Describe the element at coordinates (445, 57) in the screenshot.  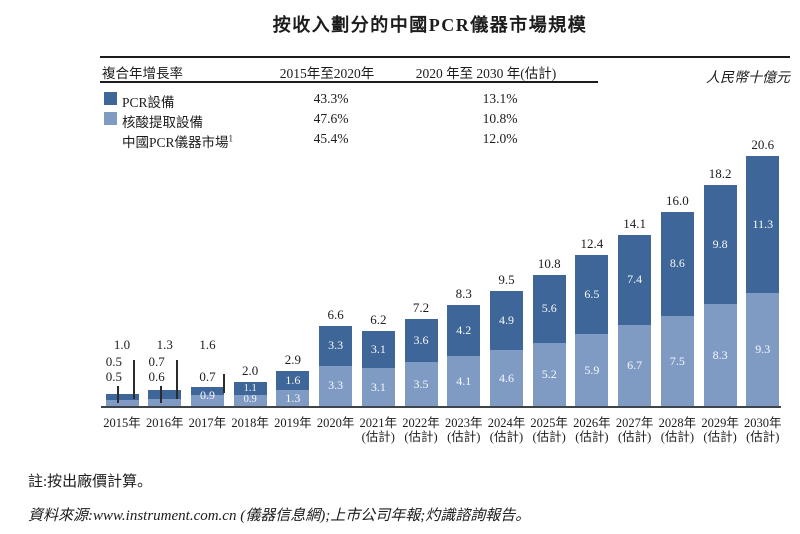
I see `table-top-rule` at that location.